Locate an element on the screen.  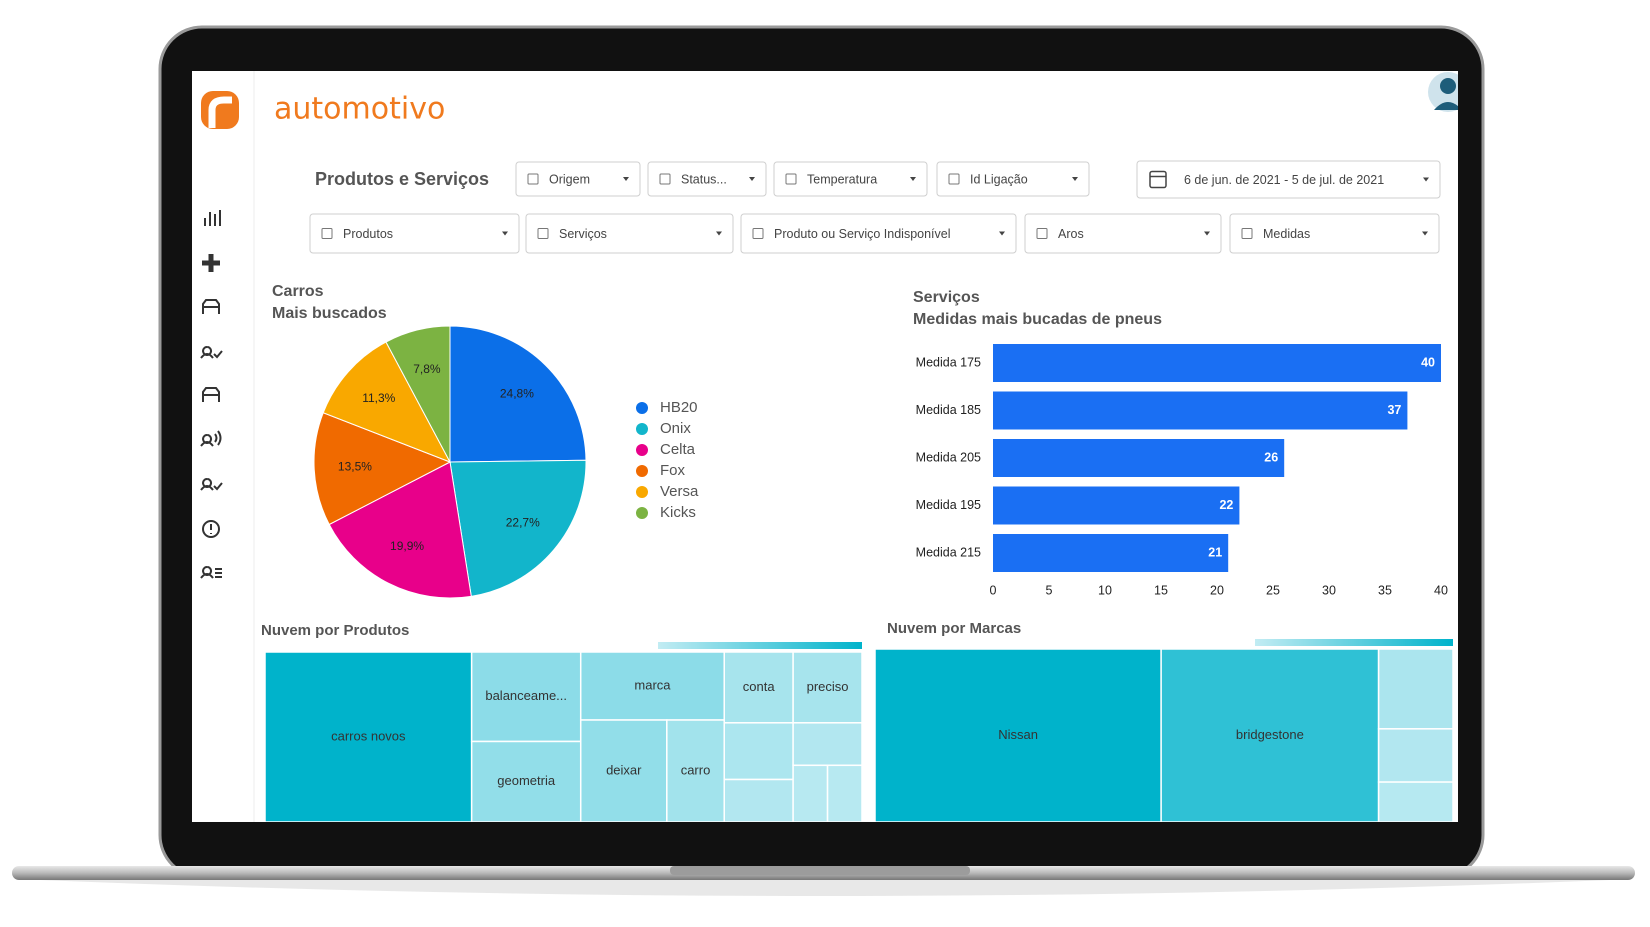
dropdown: Produto ou Serviço Indisponível is located at coordinates (878, 233).